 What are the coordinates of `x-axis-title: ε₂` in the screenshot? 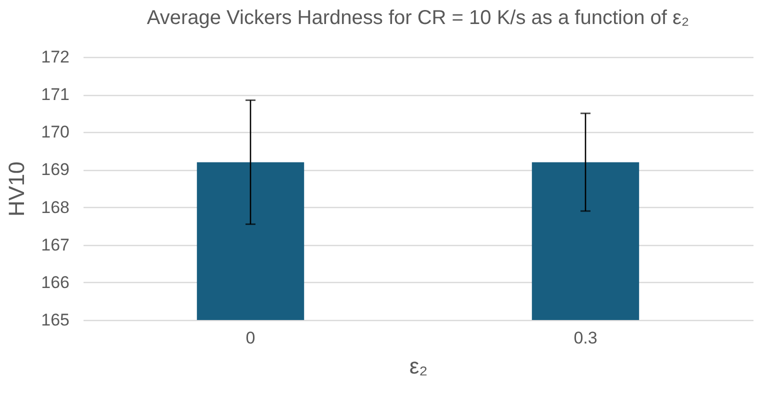 It's located at (418, 366).